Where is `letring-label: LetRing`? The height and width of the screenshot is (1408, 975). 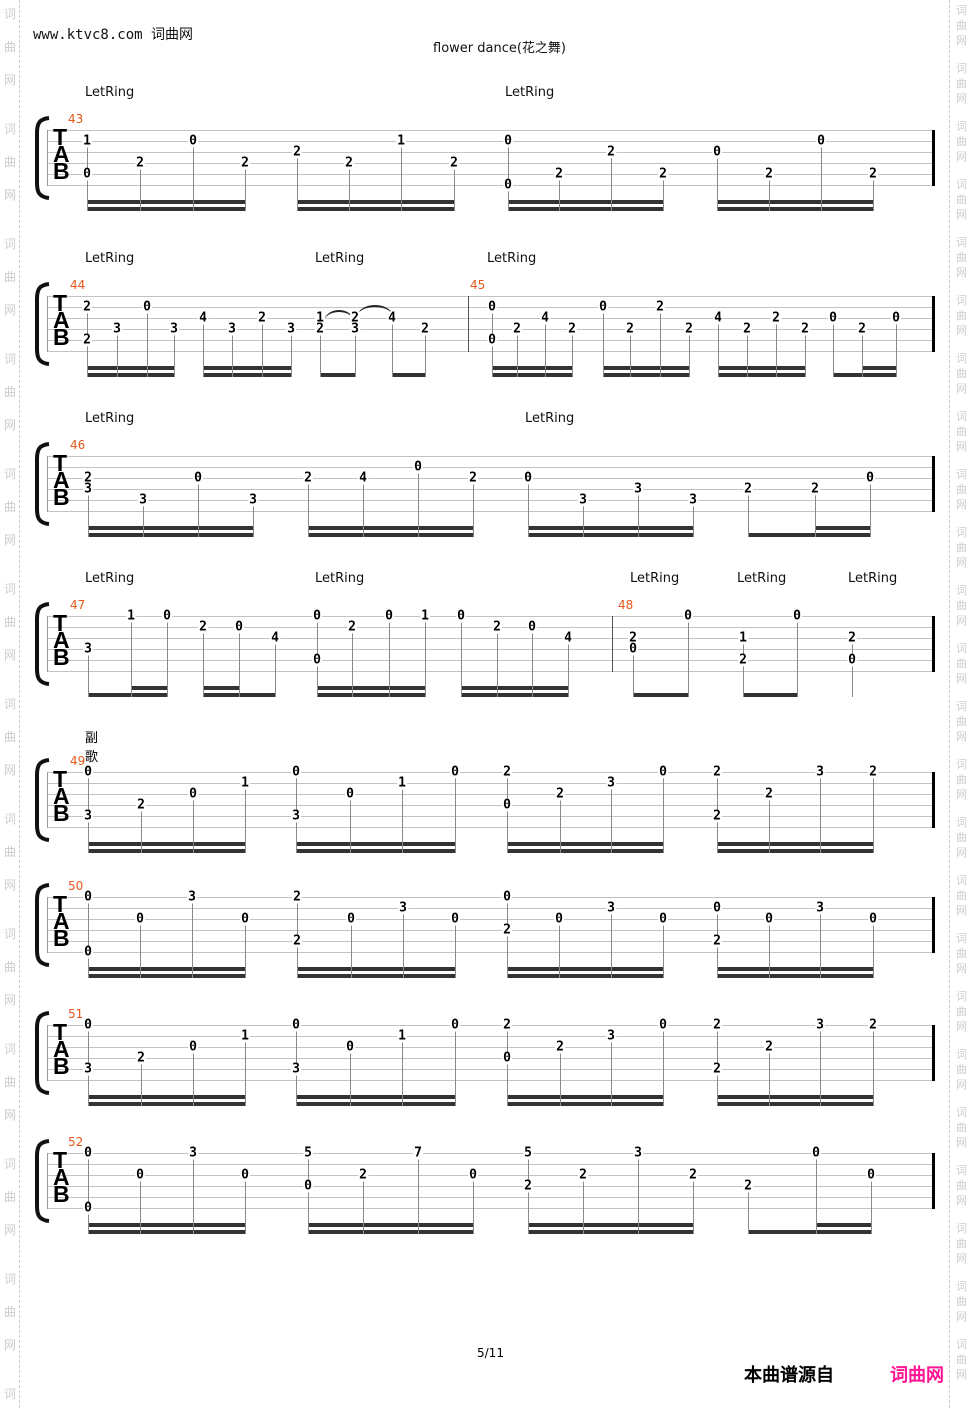 letring-label: LetRing is located at coordinates (110, 92).